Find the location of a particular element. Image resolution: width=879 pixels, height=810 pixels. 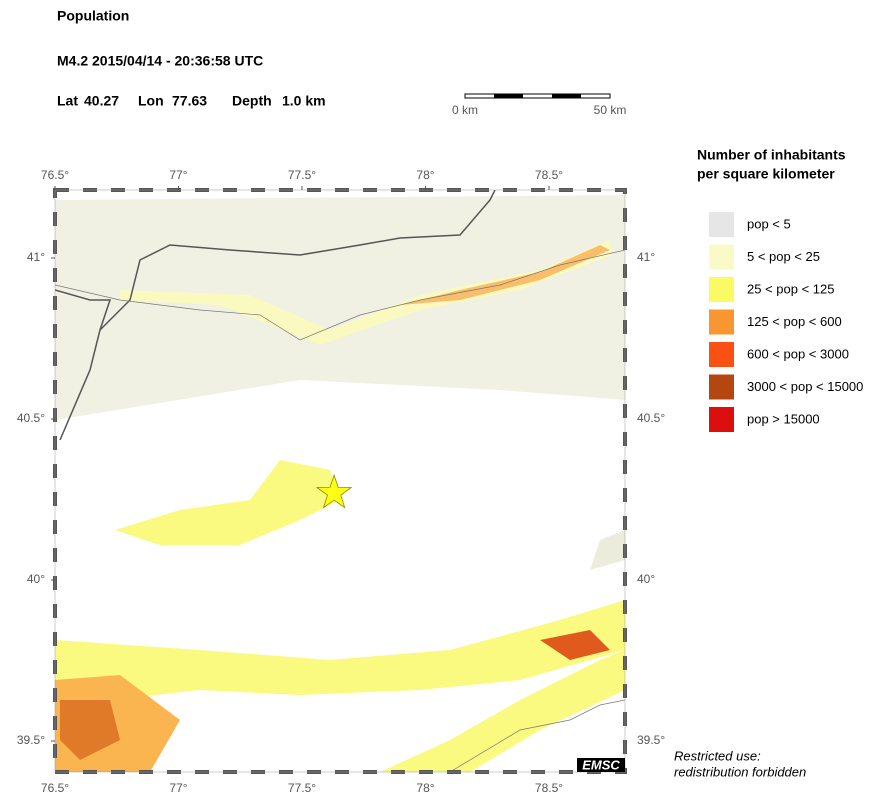

scale-bar is located at coordinates (537, 96).